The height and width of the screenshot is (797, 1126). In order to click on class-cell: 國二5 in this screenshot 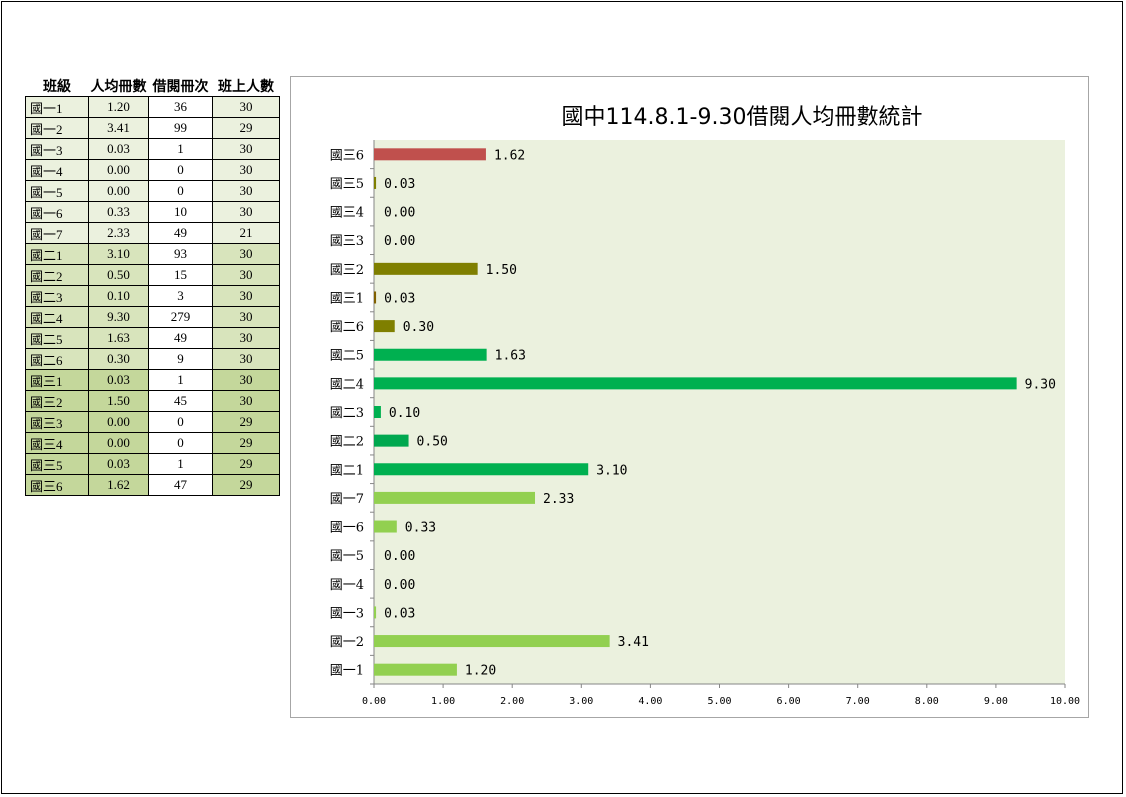, I will do `click(57, 338)`.